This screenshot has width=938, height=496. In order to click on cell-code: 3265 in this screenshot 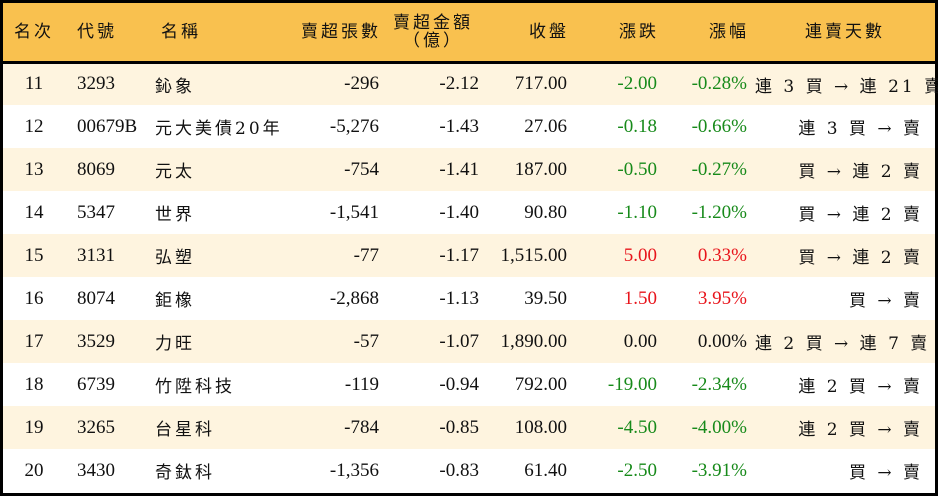, I will do `click(96, 427)`.